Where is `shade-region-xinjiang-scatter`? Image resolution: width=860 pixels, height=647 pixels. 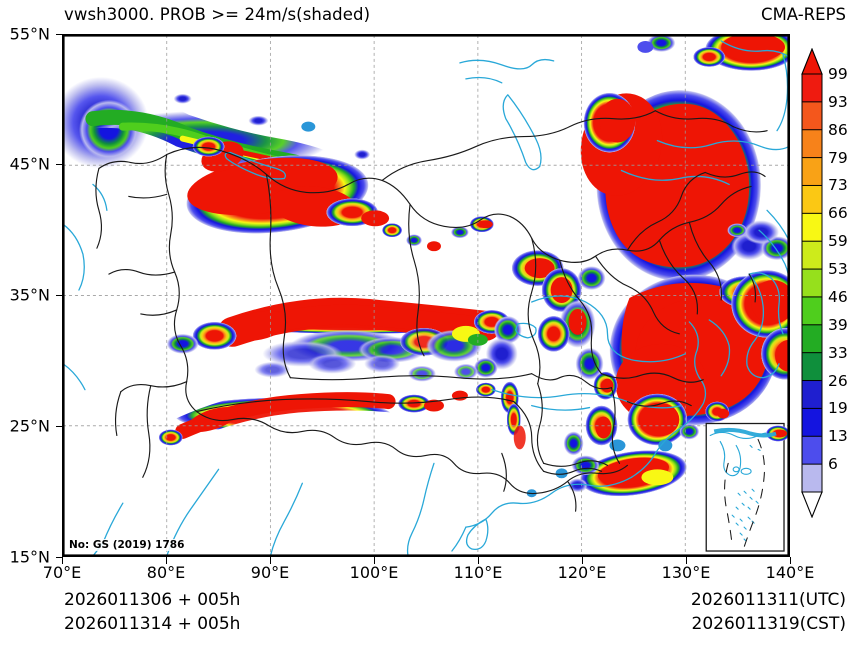 shade-region-xinjiang-scatter is located at coordinates (333, 172).